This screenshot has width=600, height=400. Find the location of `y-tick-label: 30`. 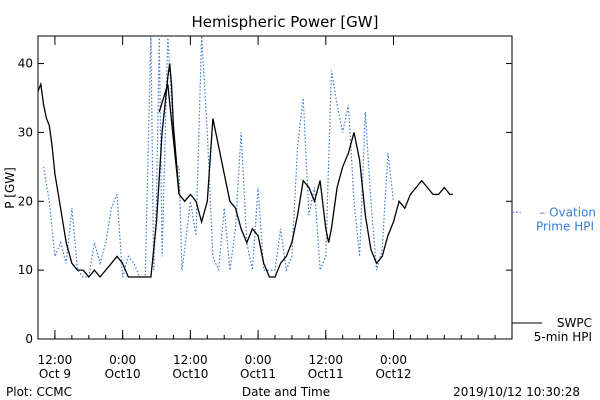

y-tick-label: 30 is located at coordinates (25, 132).